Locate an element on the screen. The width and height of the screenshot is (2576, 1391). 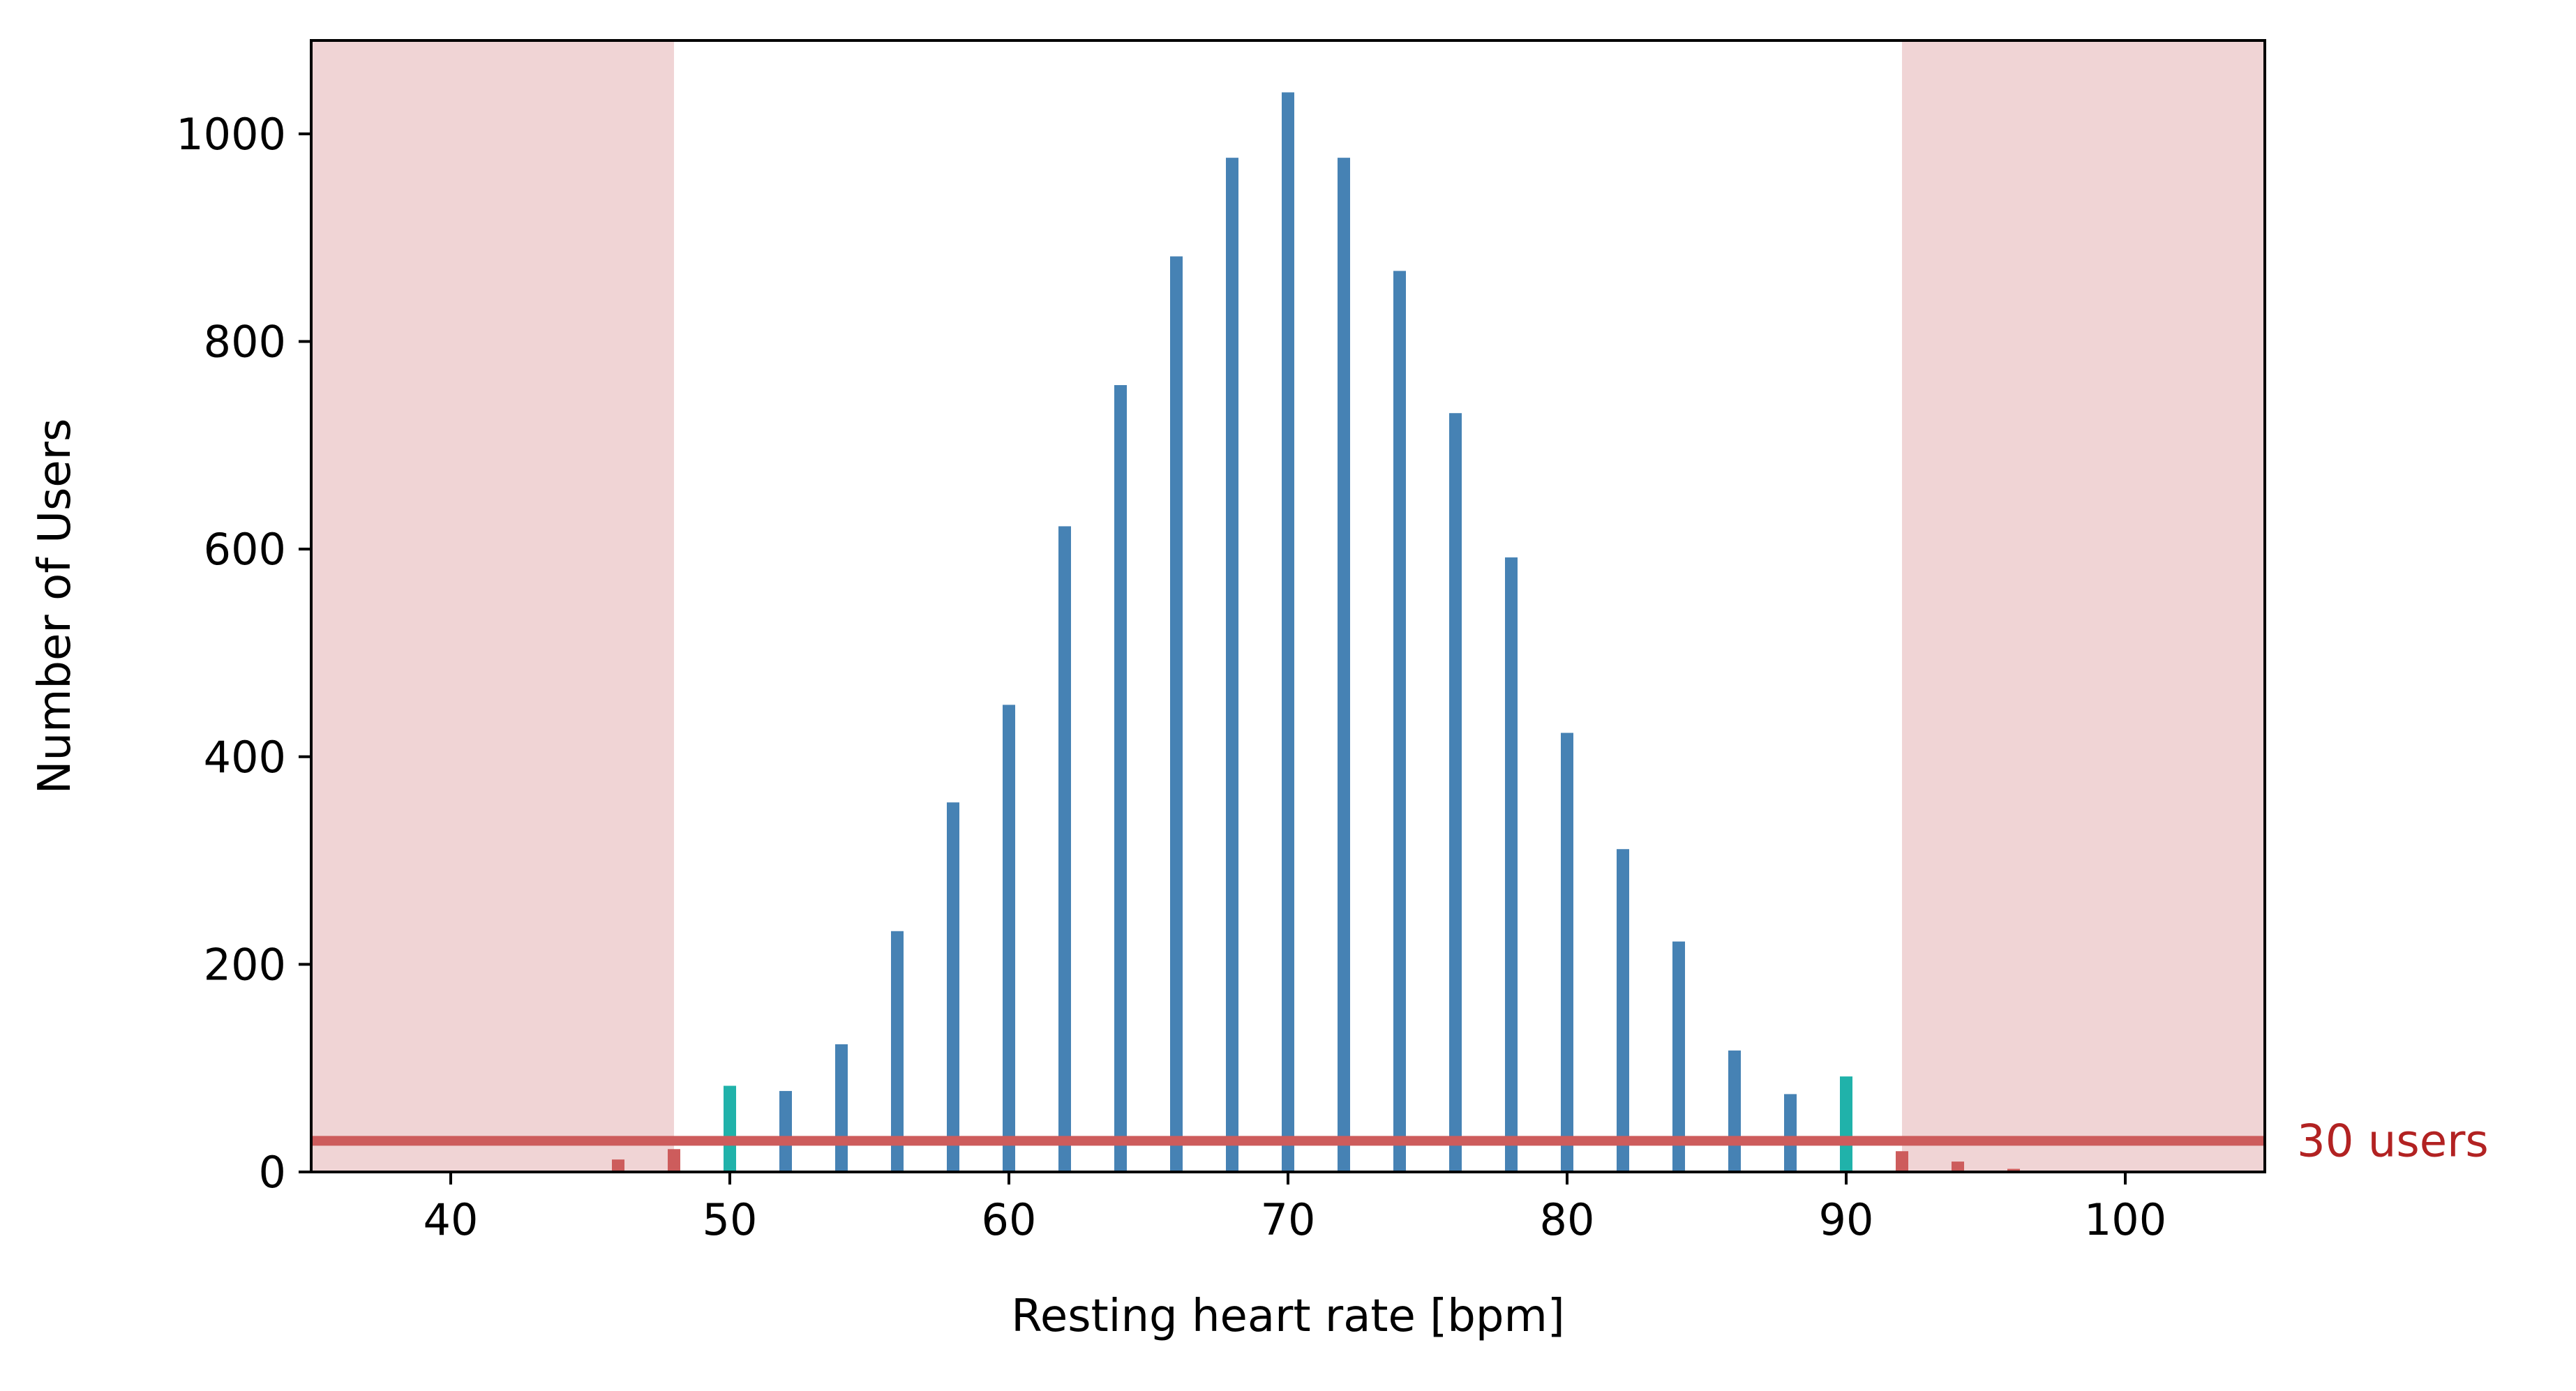
y-axis-label: Number of Users is located at coordinates (55, 607).